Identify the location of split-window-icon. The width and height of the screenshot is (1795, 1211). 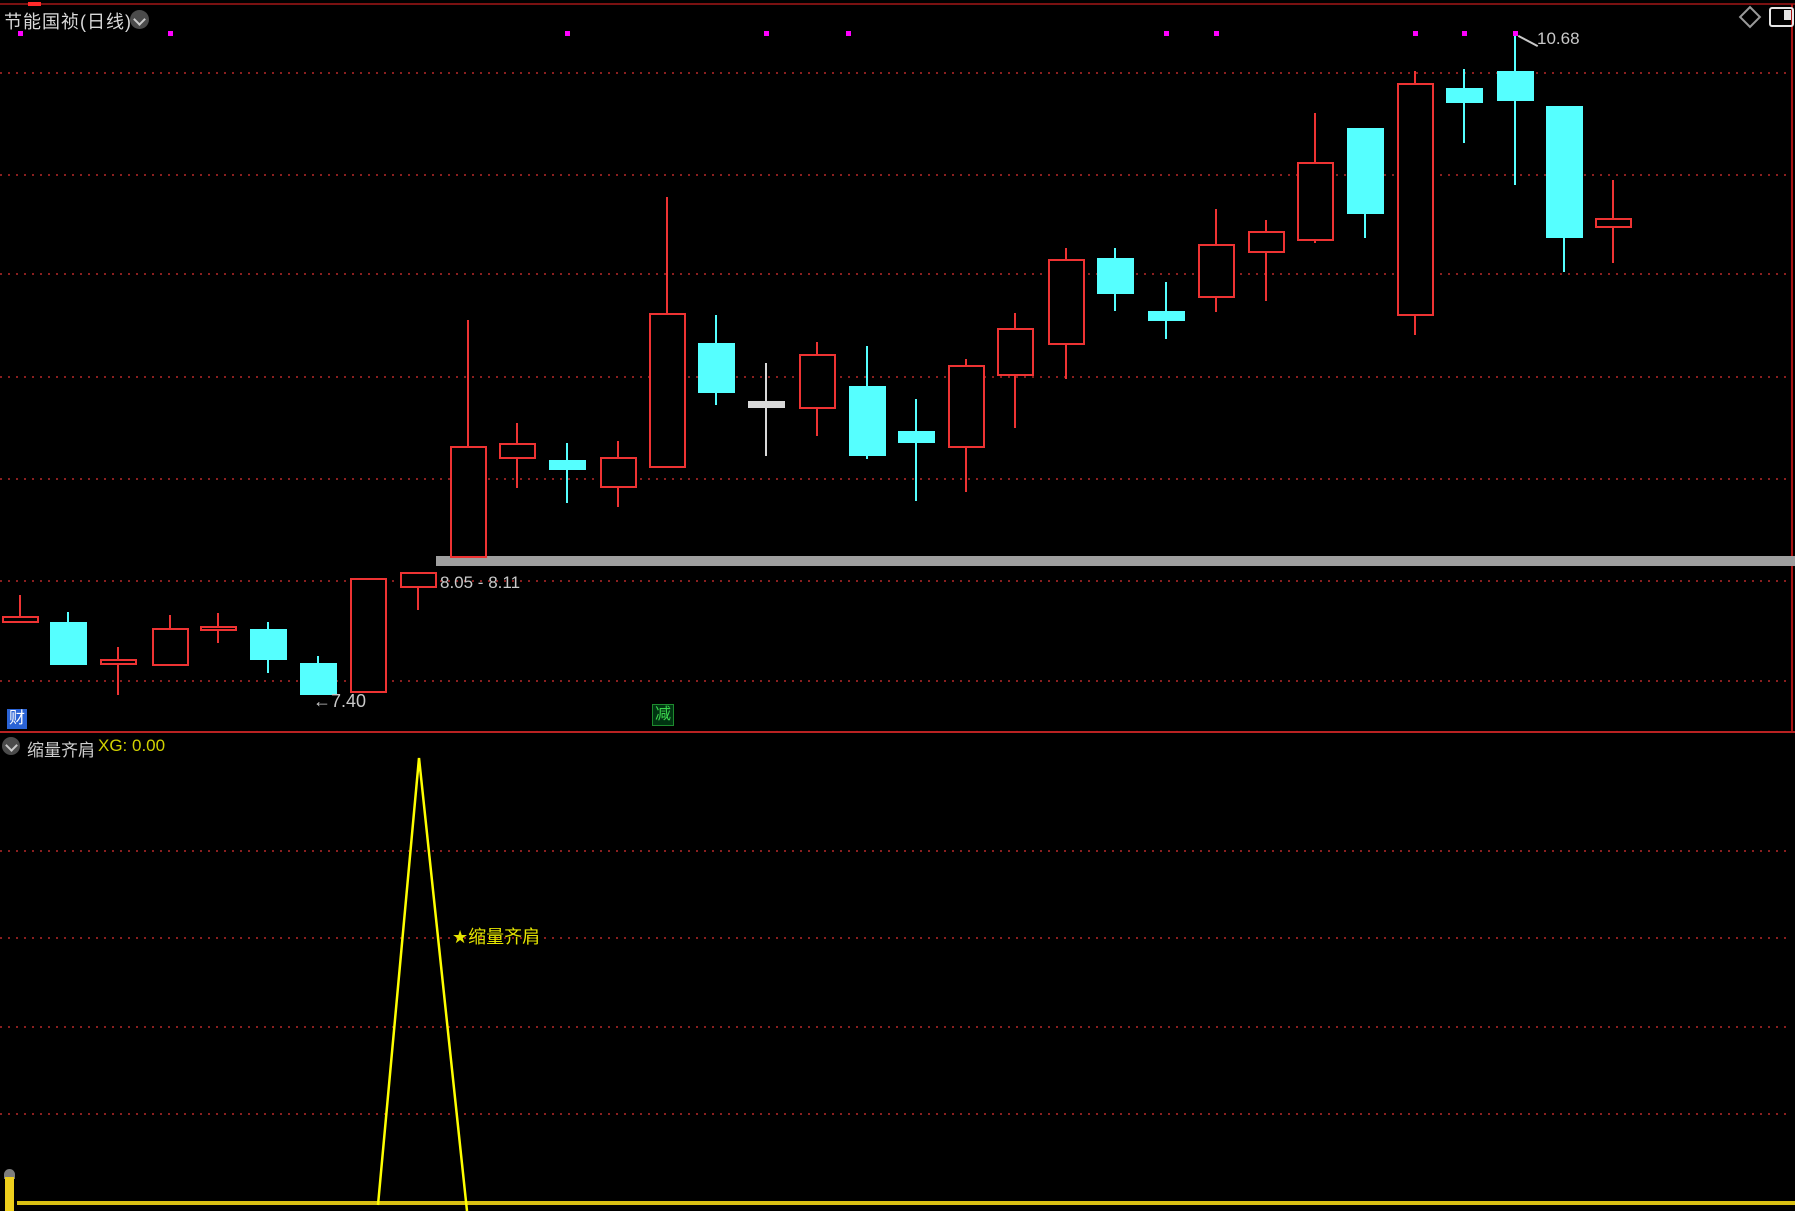
(1781, 17).